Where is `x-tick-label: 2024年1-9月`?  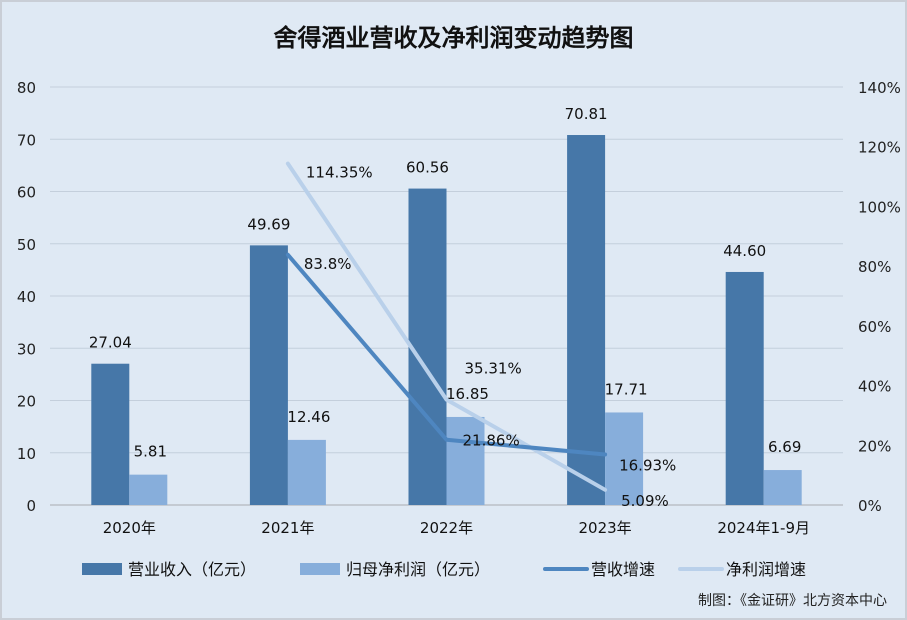 x-tick-label: 2024年1-9月 is located at coordinates (763, 528).